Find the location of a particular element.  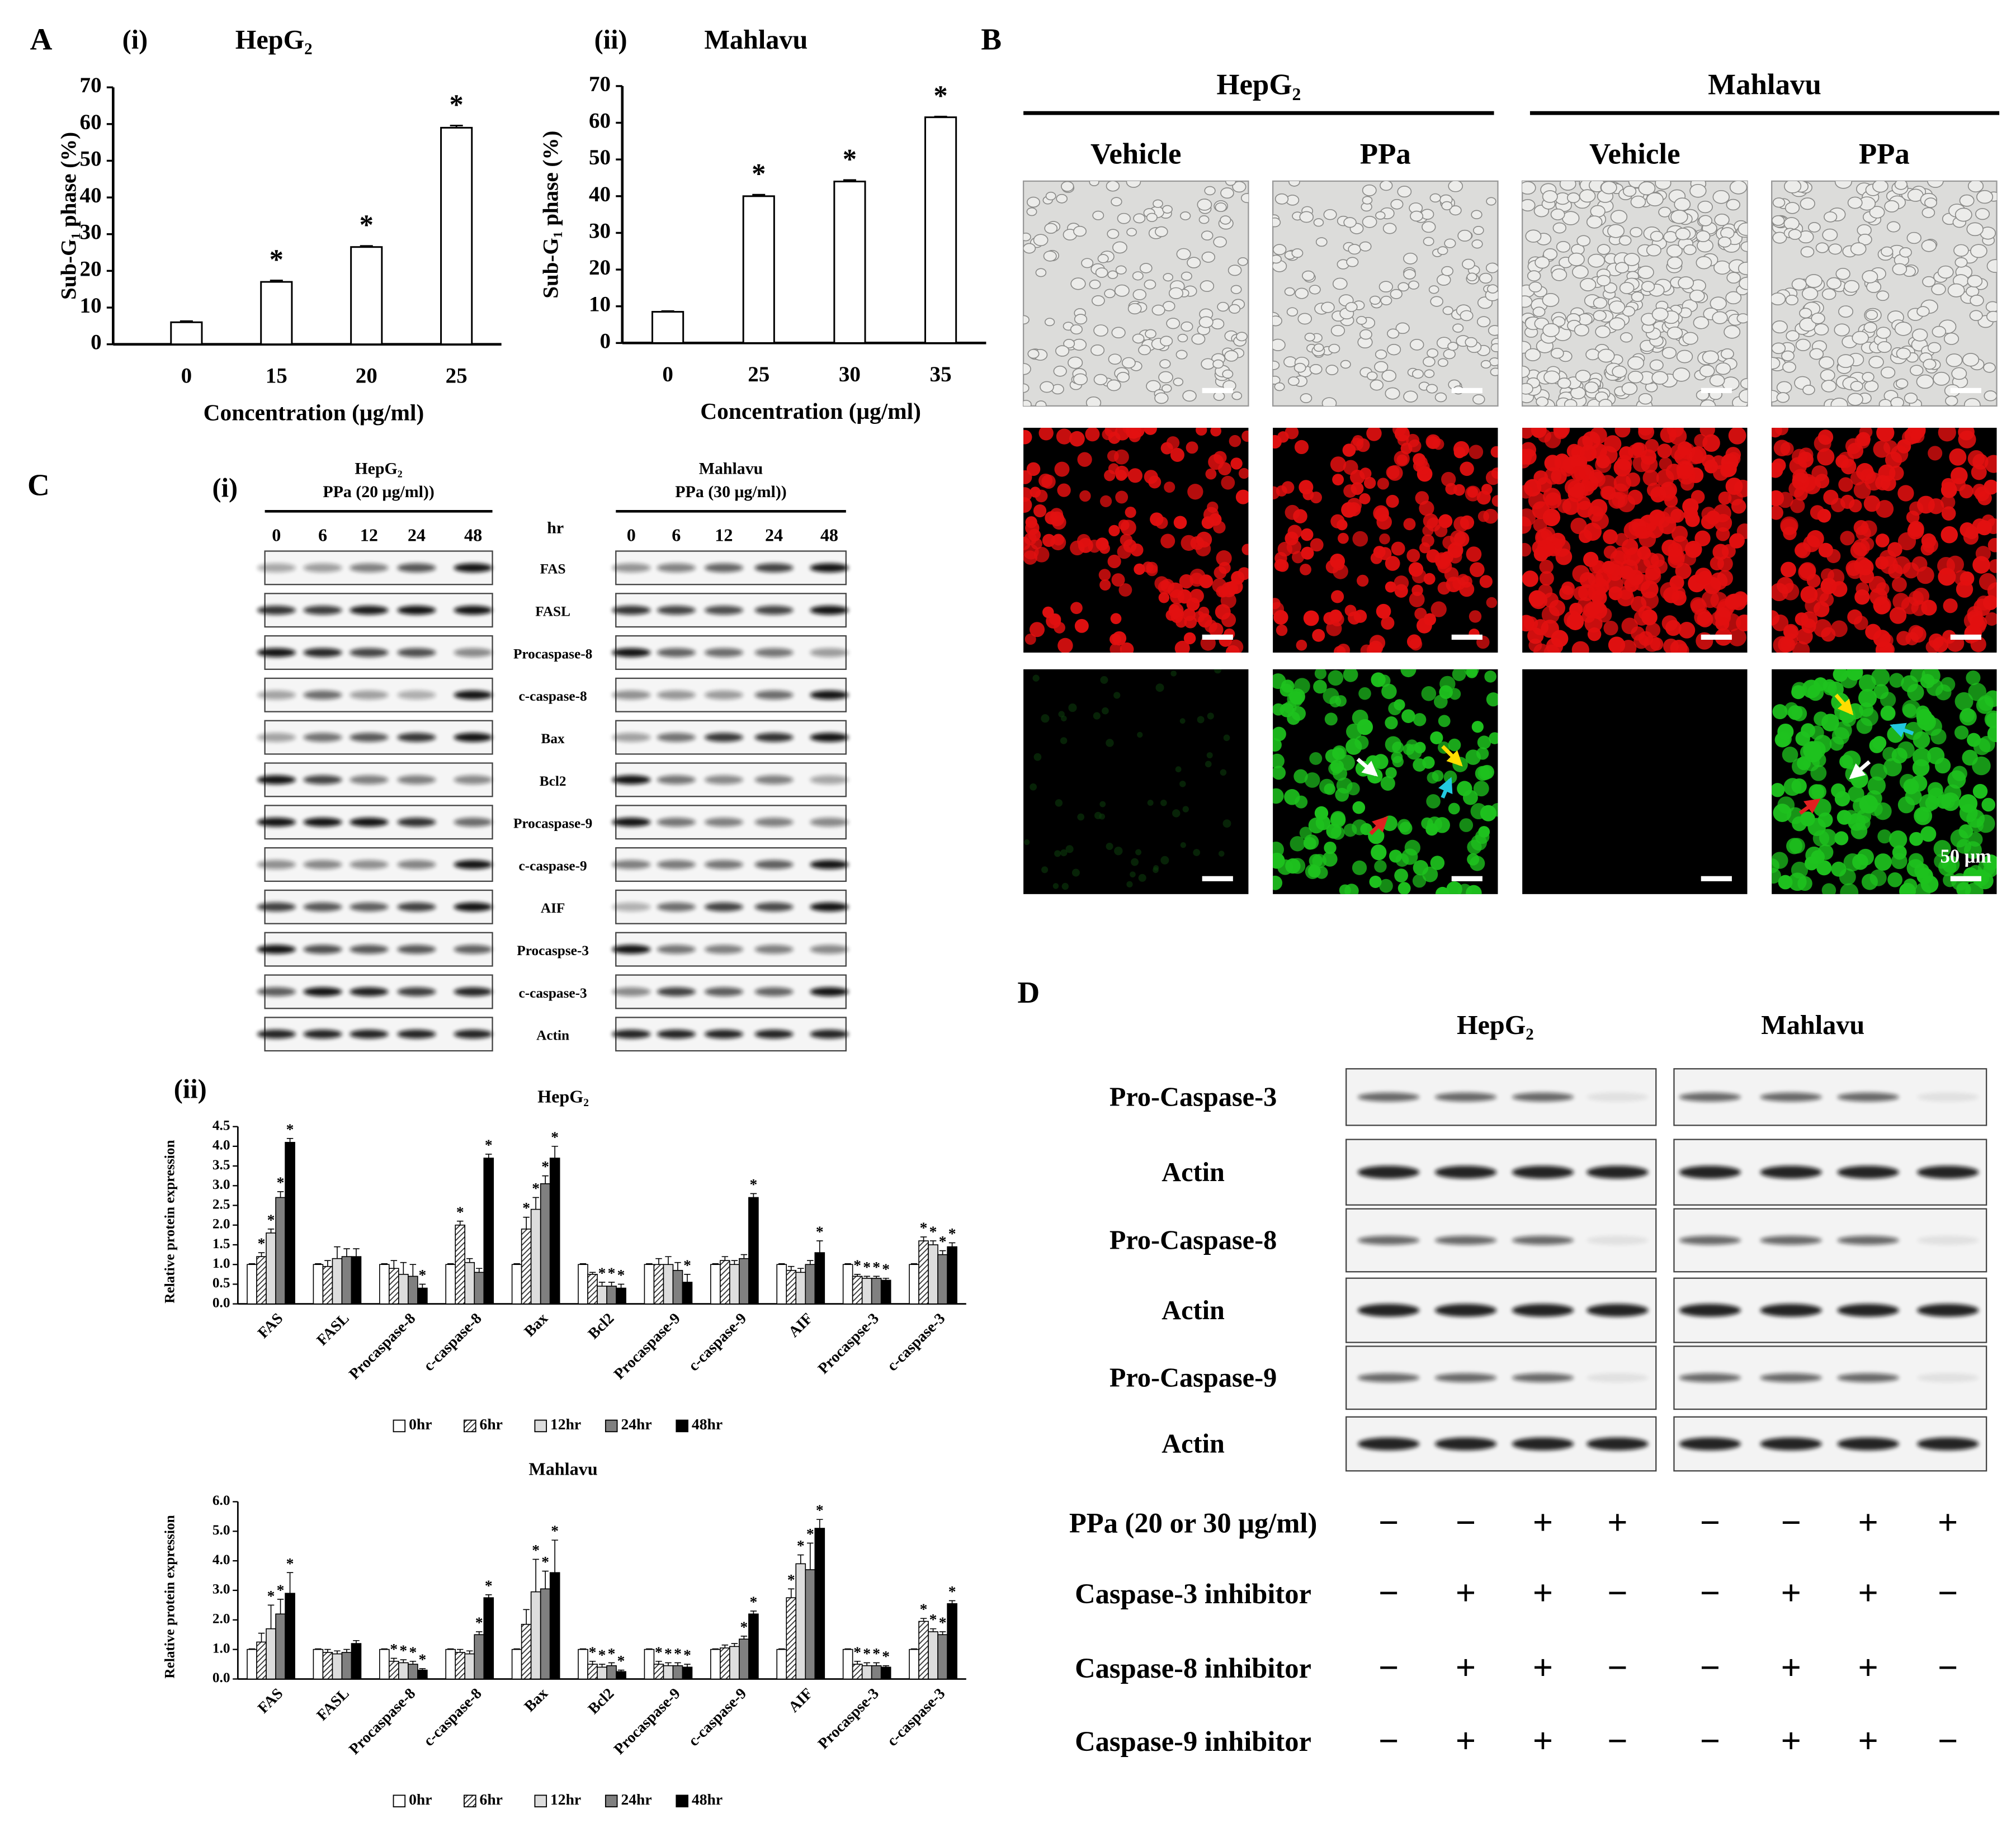

y-tick-label: 60 is located at coordinates (91, 122).